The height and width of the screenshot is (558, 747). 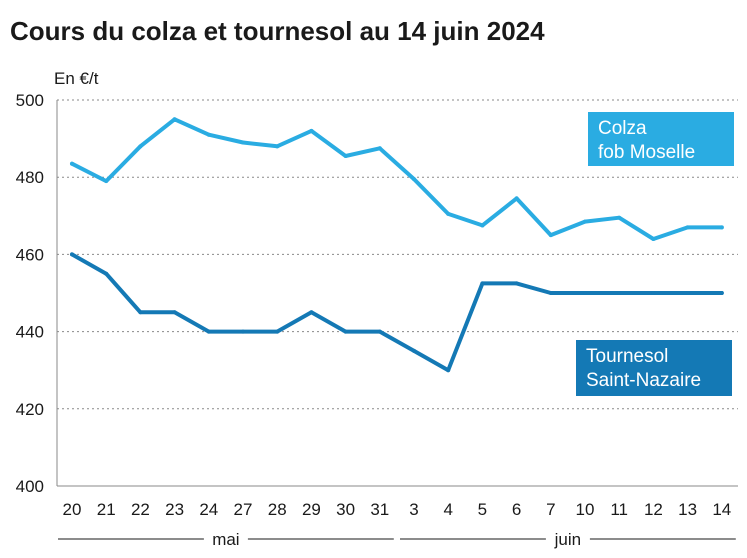 What do you see at coordinates (208, 509) in the screenshot?
I see `x-tick-label: 24` at bounding box center [208, 509].